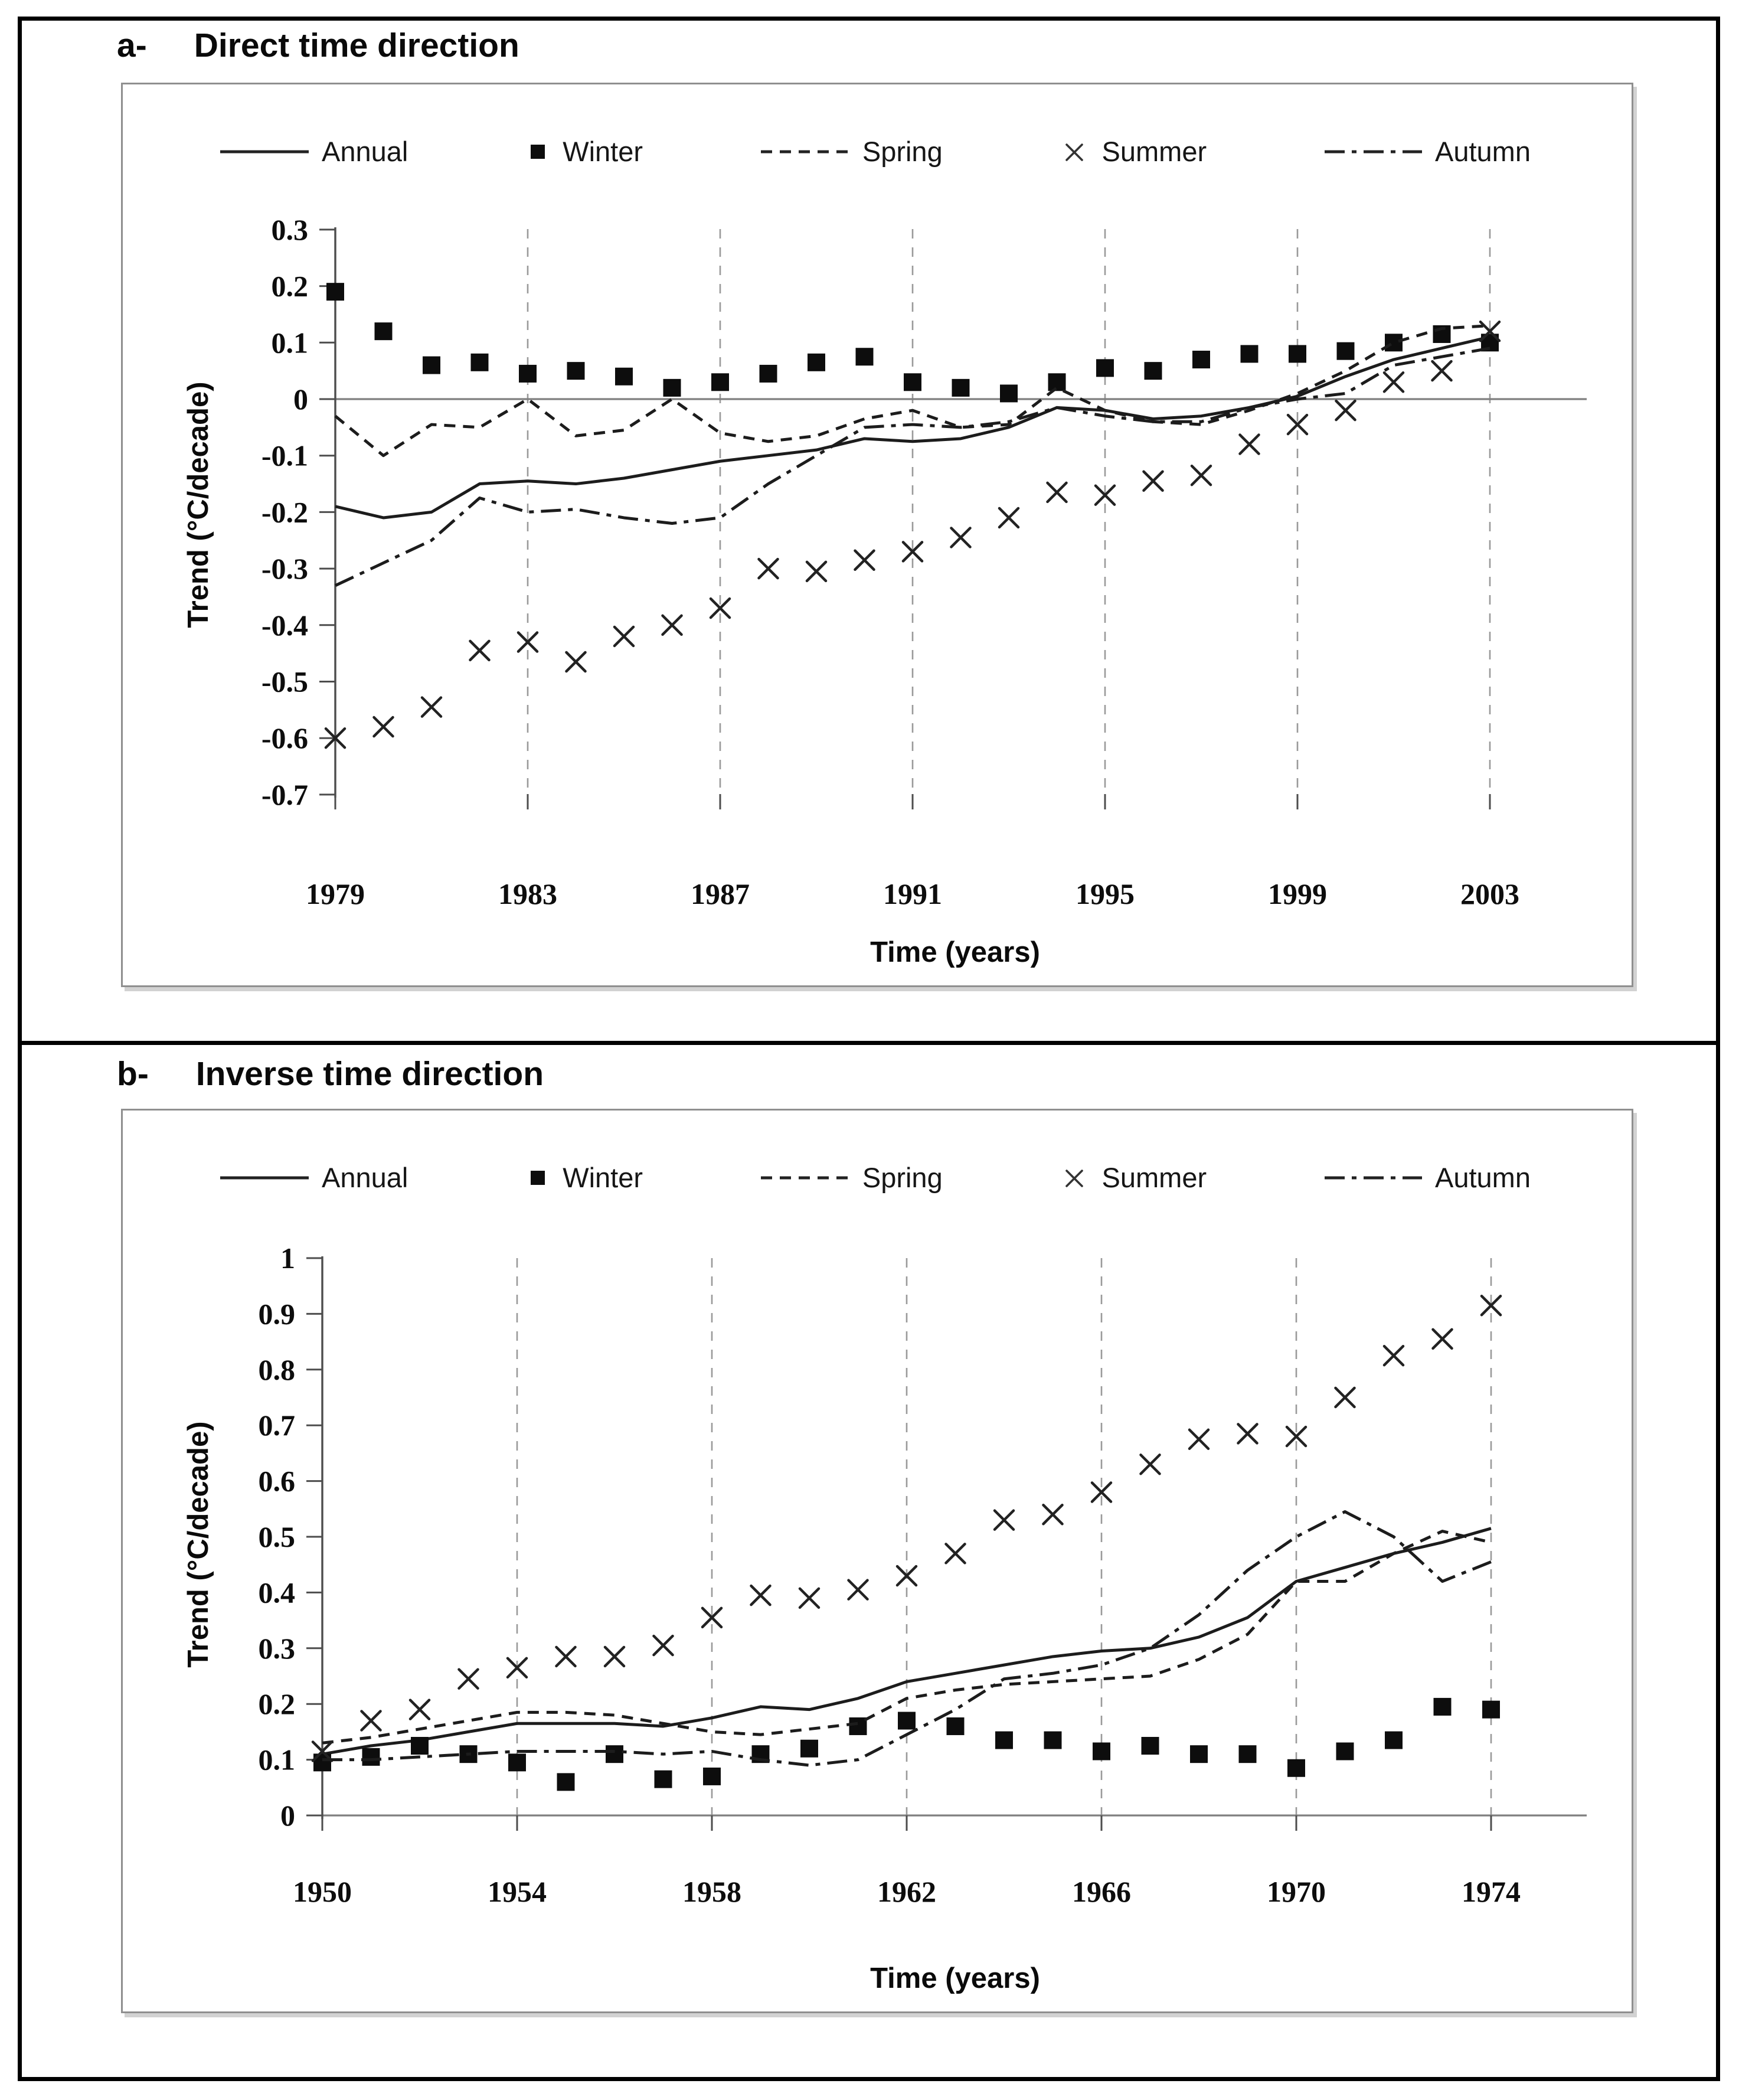  Describe the element at coordinates (955, 952) in the screenshot. I see `panel-a-x-axis-title: Time (years)` at that location.